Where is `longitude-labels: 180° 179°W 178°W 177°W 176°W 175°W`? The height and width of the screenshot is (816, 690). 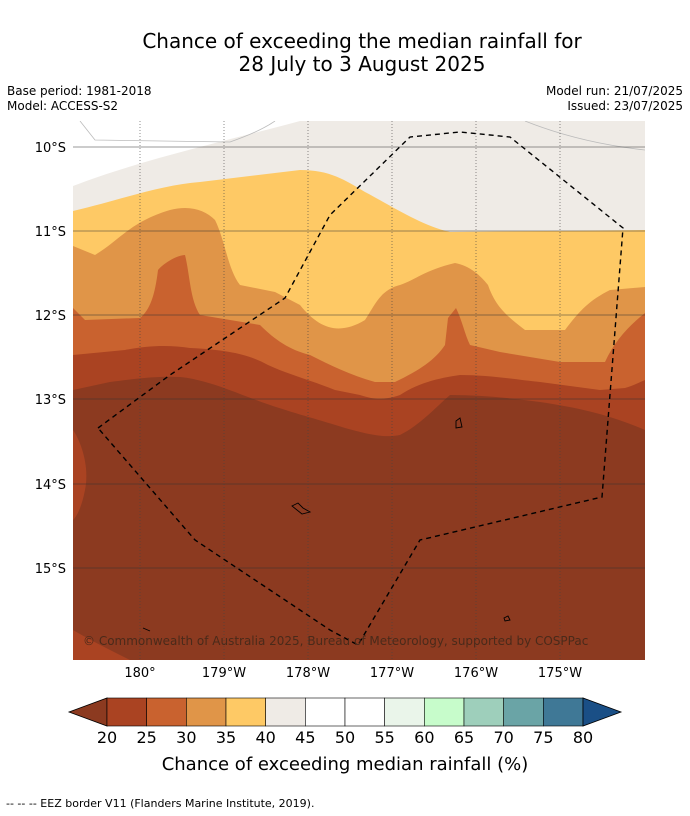
longitude-labels: 180° 179°W 178°W 177°W 176°W 175°W is located at coordinates (353, 673).